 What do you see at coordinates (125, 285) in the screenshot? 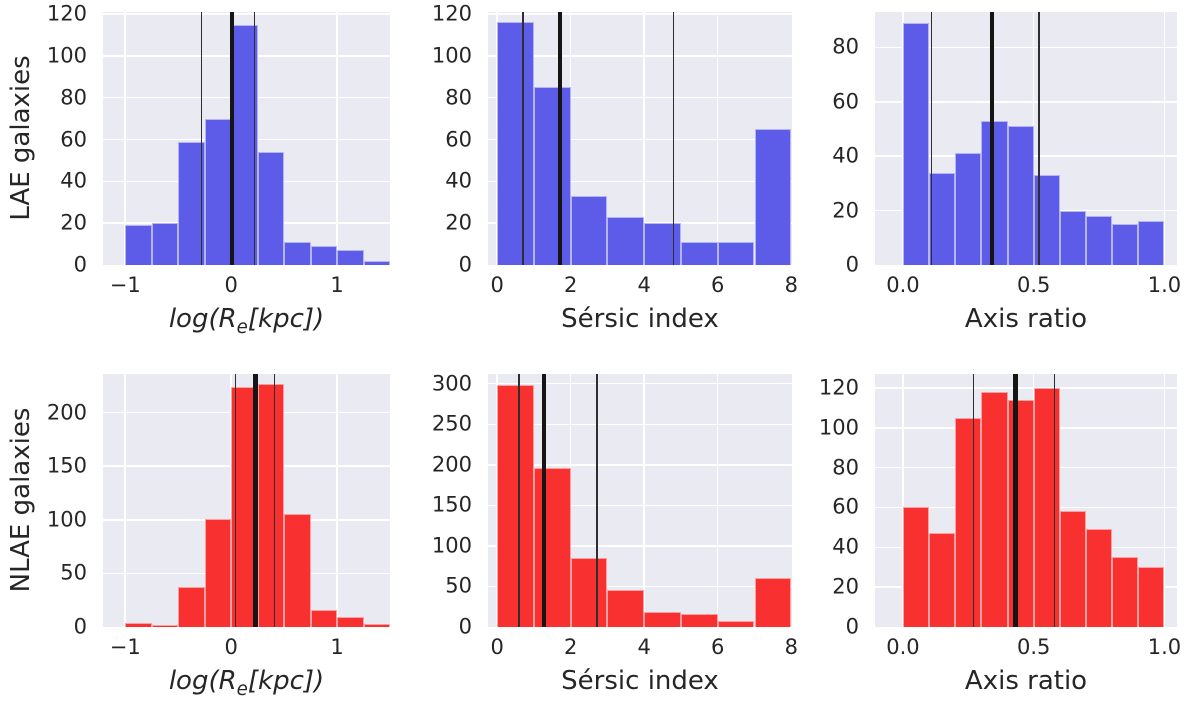
I see `x-tick-label: −1` at bounding box center [125, 285].